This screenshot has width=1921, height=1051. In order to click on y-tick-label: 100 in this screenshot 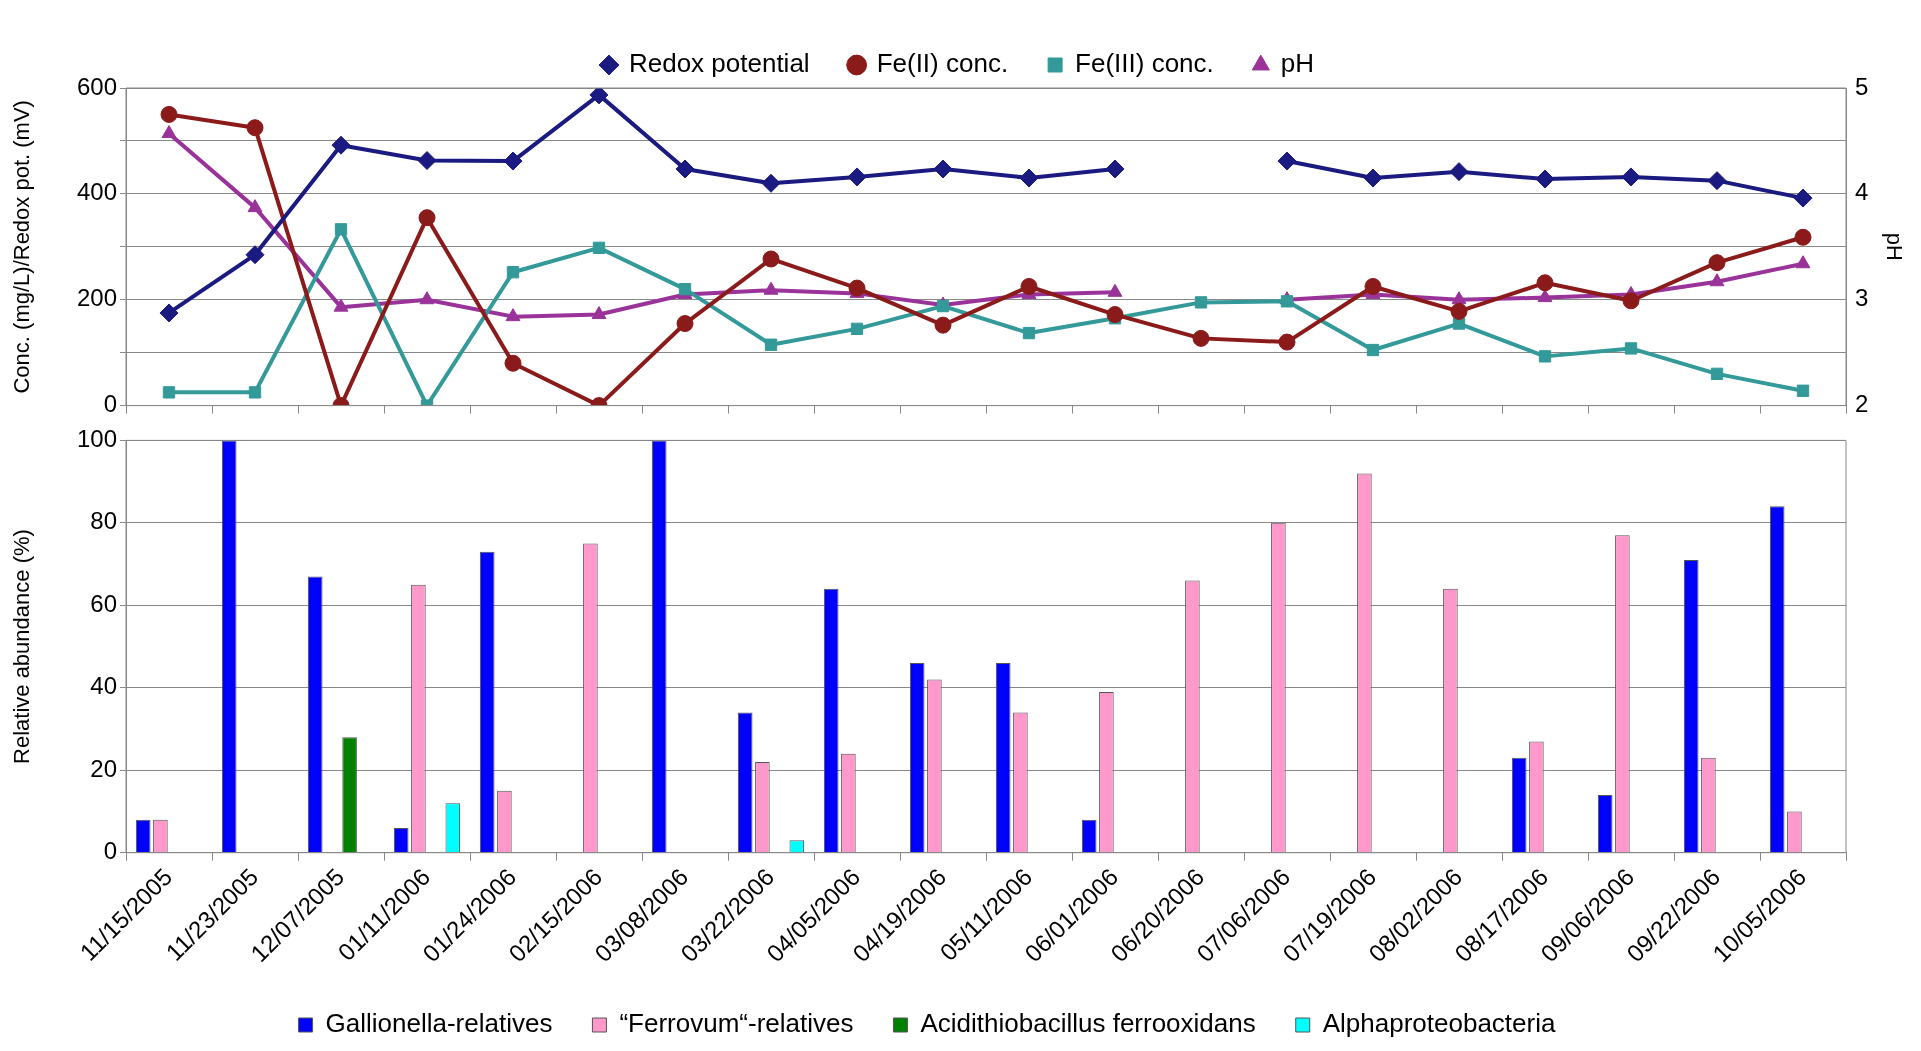, I will do `click(96, 439)`.